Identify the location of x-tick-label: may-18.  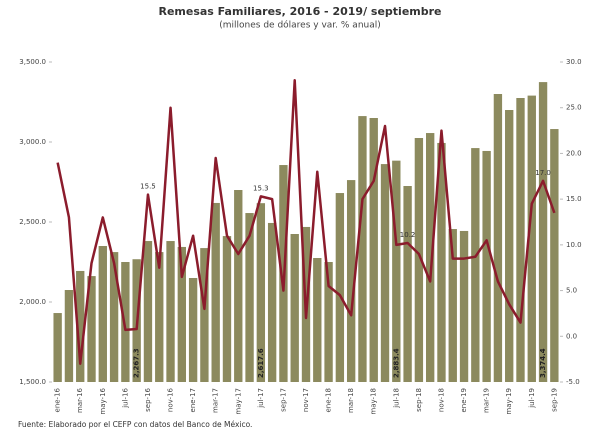
(374, 401).